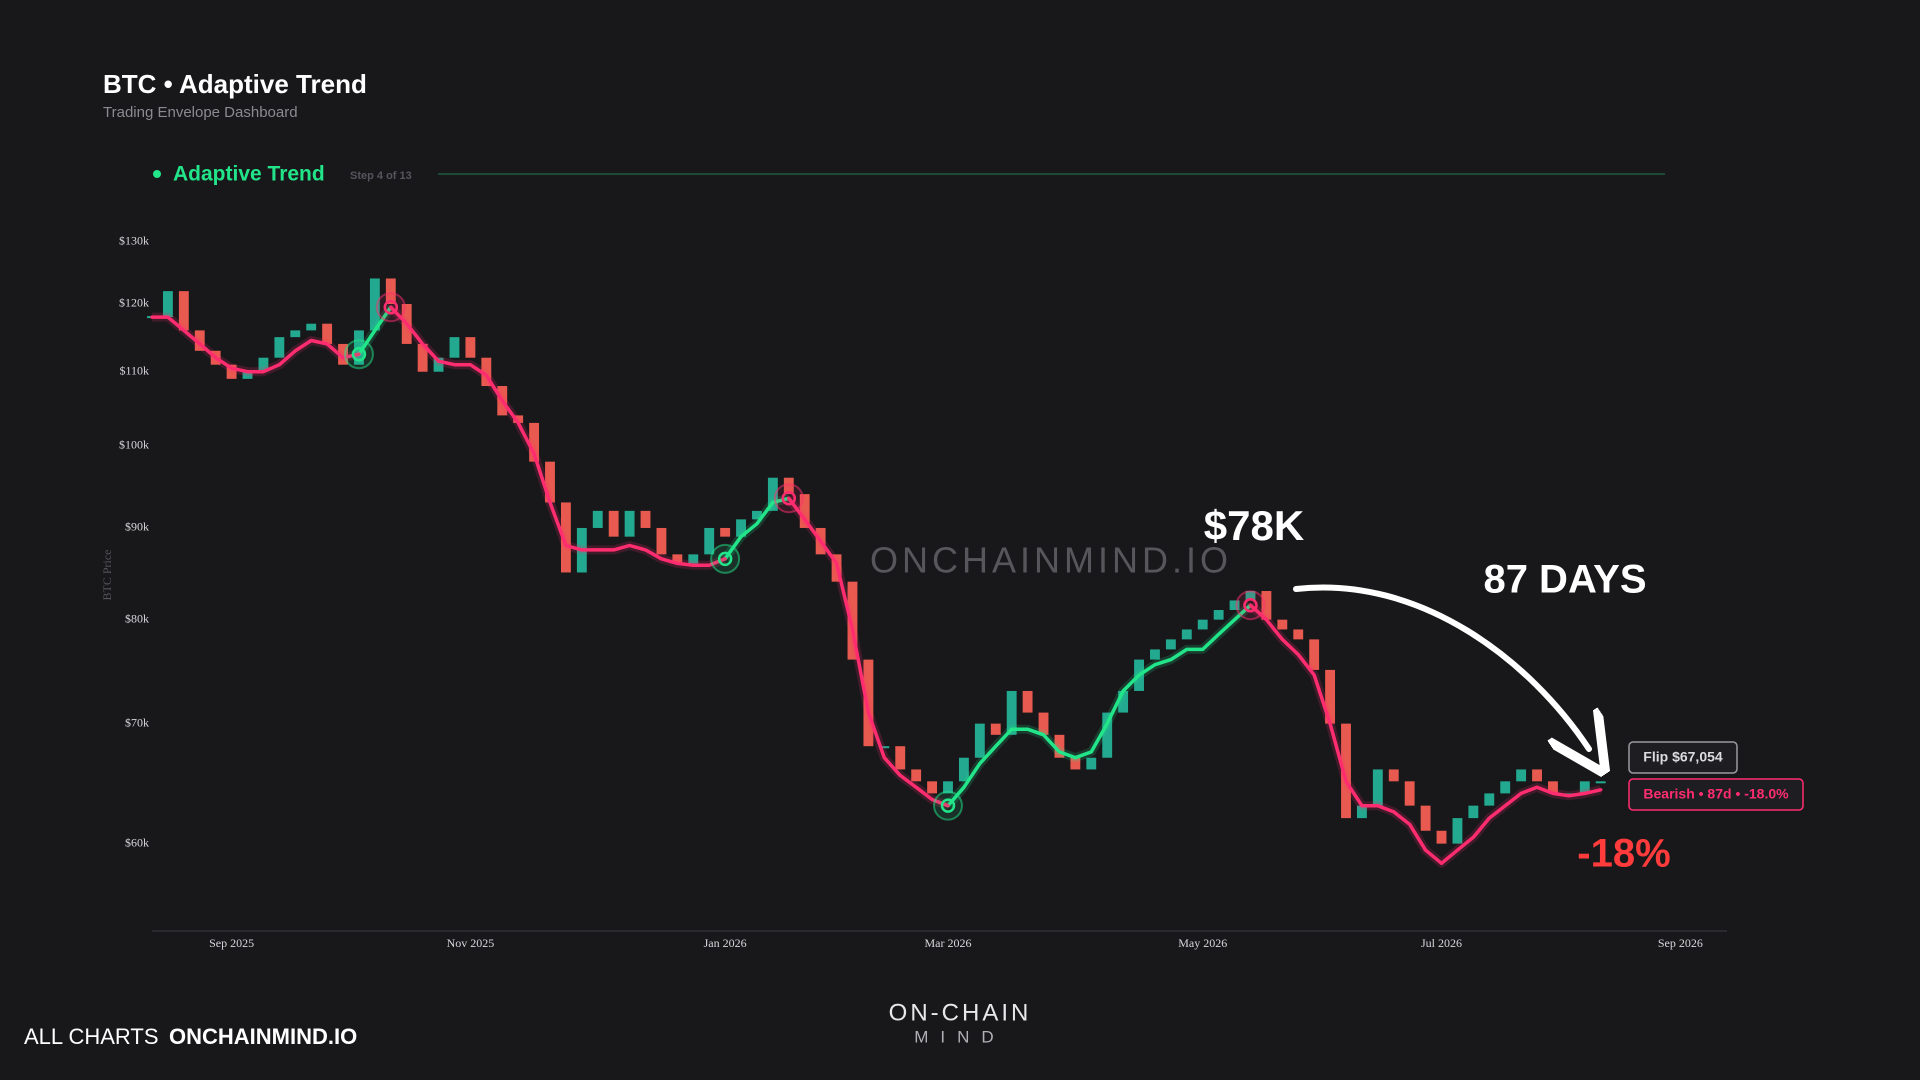  What do you see at coordinates (1680, 943) in the screenshot?
I see `x-tick-label: Sep 2026` at bounding box center [1680, 943].